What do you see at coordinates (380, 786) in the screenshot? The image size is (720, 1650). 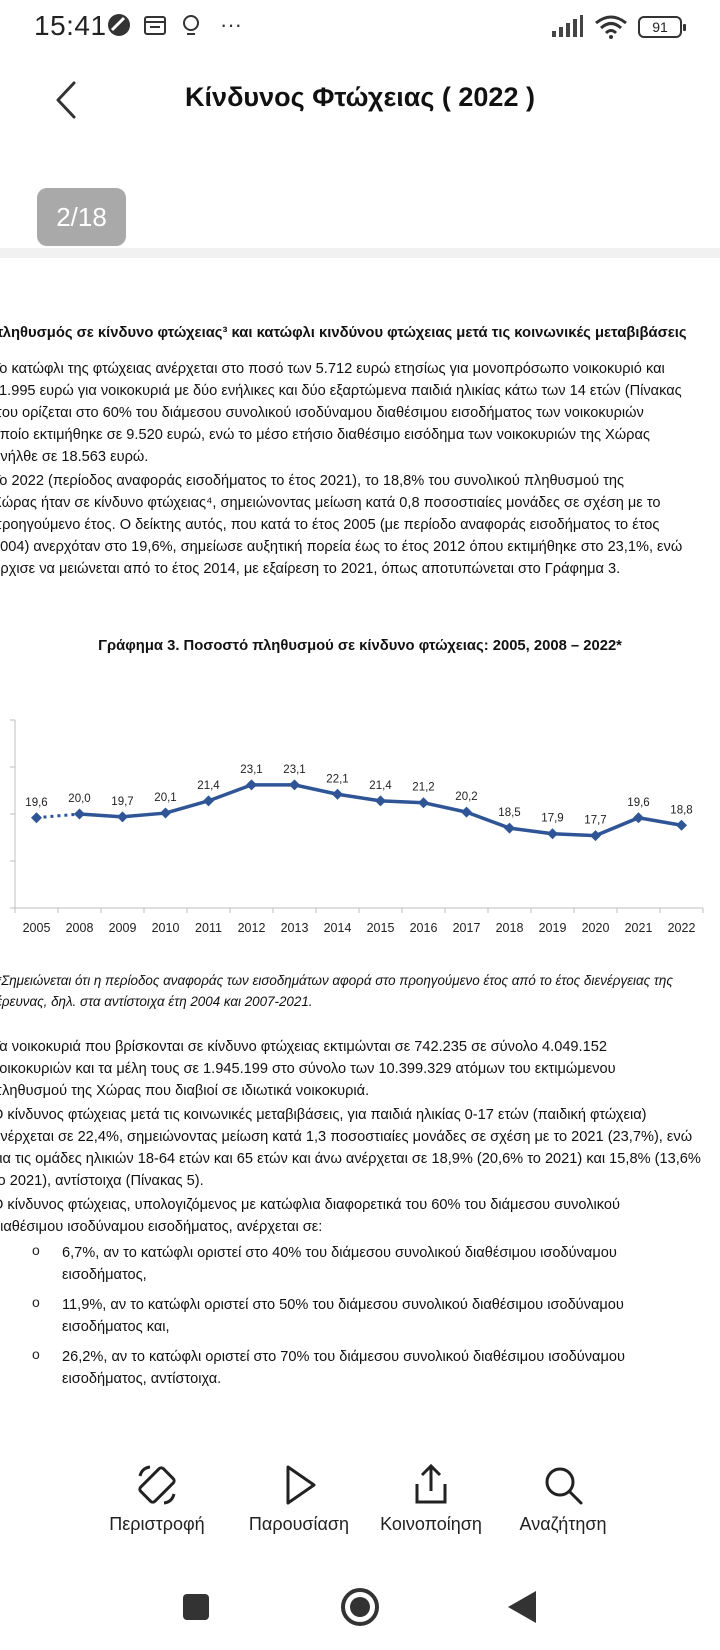 I see `data-label-2015: 21,4` at bounding box center [380, 786].